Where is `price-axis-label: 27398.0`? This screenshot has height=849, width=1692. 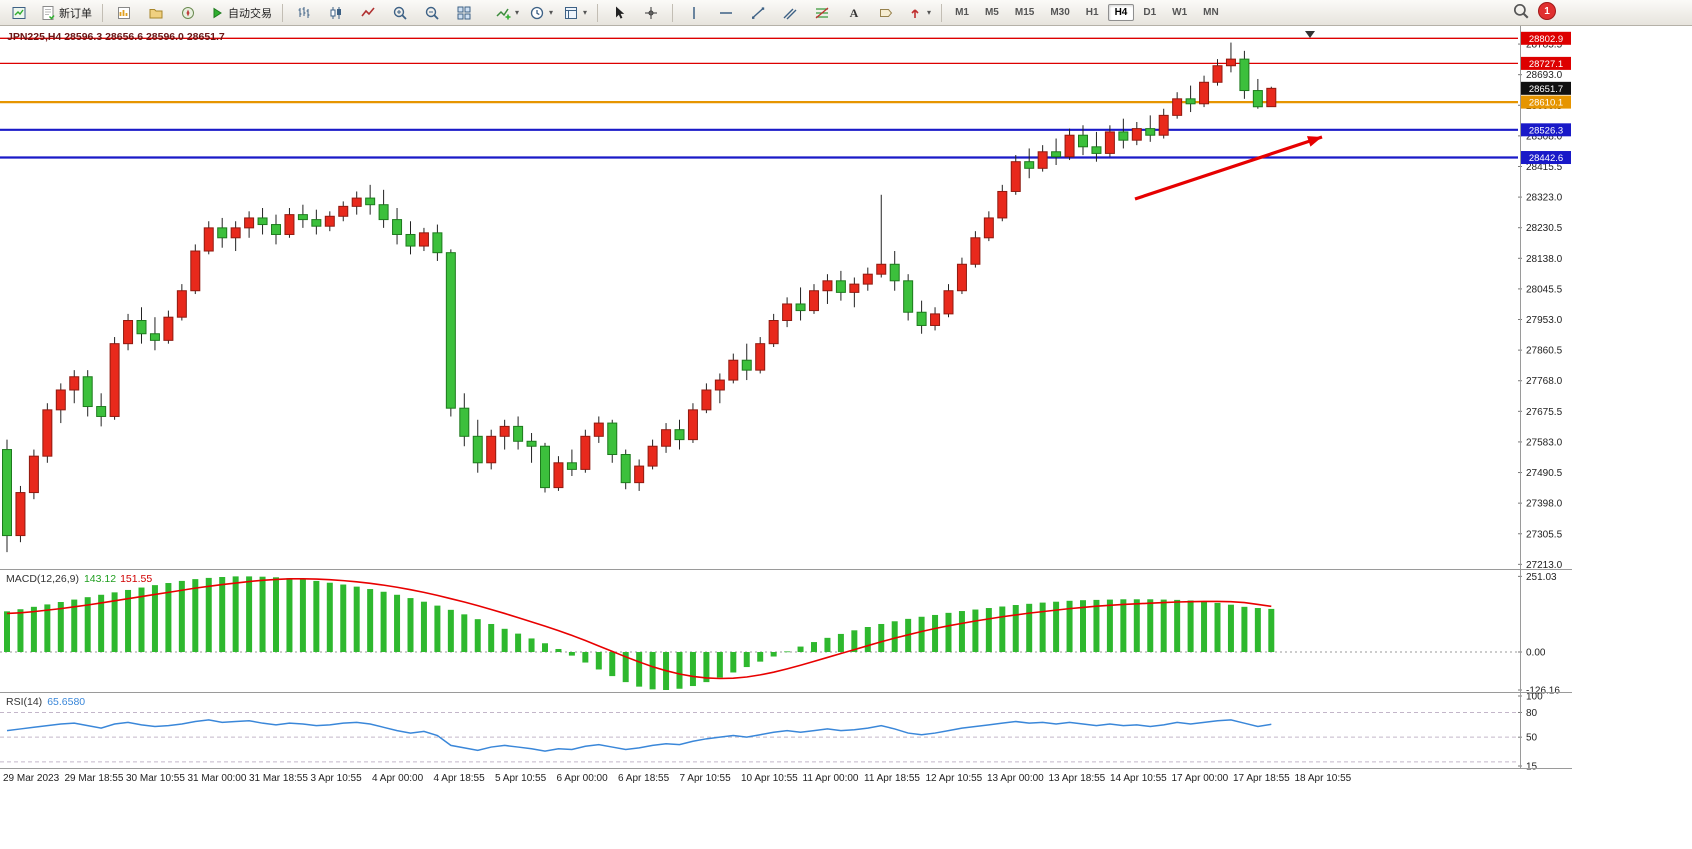 price-axis-label: 27398.0 is located at coordinates (1544, 504).